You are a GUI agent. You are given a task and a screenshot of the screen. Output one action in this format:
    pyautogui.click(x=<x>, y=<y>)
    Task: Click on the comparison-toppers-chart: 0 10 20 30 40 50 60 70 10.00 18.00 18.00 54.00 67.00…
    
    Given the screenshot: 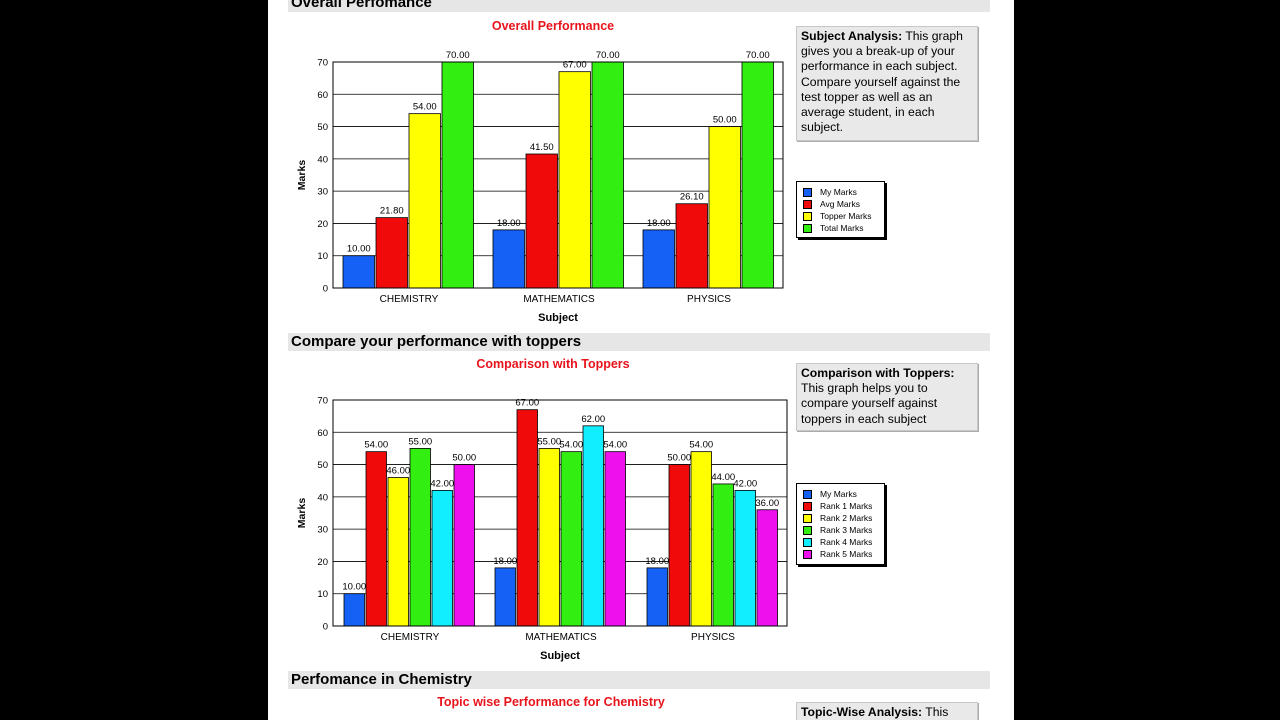 What is the action you would take?
    pyautogui.click(x=542, y=529)
    